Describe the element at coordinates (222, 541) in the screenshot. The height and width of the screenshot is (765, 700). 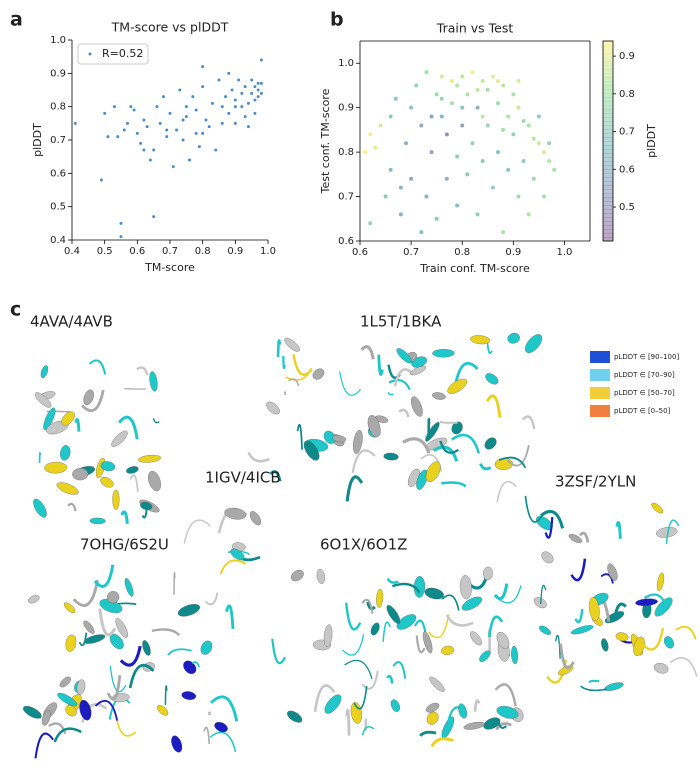
I see `structure` at that location.